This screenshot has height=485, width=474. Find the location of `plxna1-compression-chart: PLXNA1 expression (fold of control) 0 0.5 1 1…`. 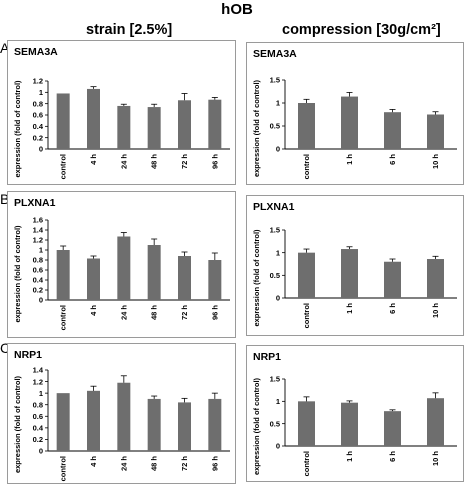

plxna1-compression-chart: PLXNA1 expression (fold of control) 0 0.5 1 1… is located at coordinates (354, 264).